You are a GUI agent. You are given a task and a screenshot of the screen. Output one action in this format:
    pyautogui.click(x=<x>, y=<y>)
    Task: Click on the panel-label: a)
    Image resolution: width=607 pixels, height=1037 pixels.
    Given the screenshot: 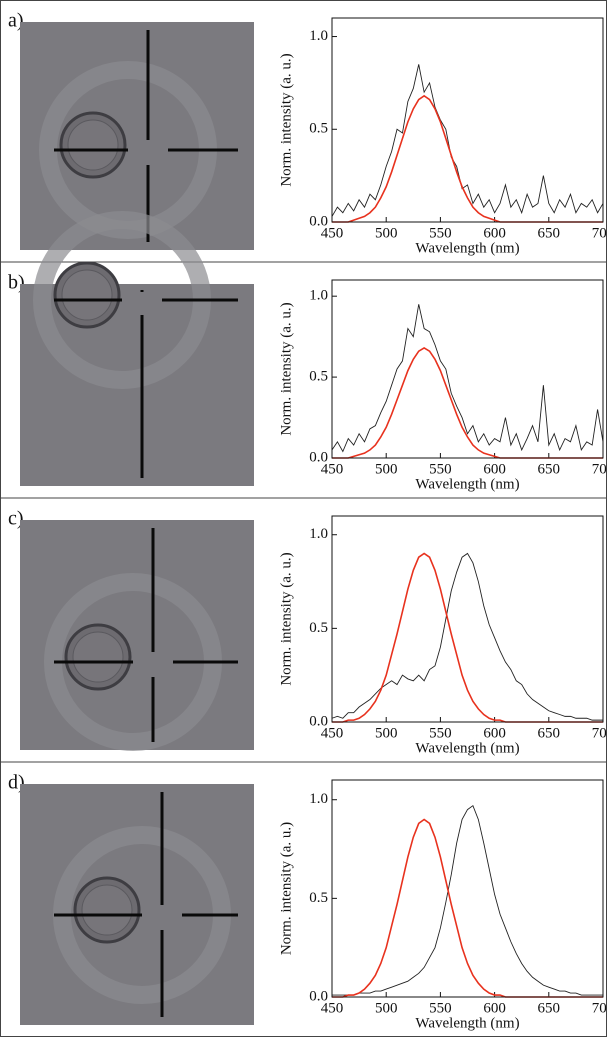 What is the action you would take?
    pyautogui.click(x=16, y=21)
    